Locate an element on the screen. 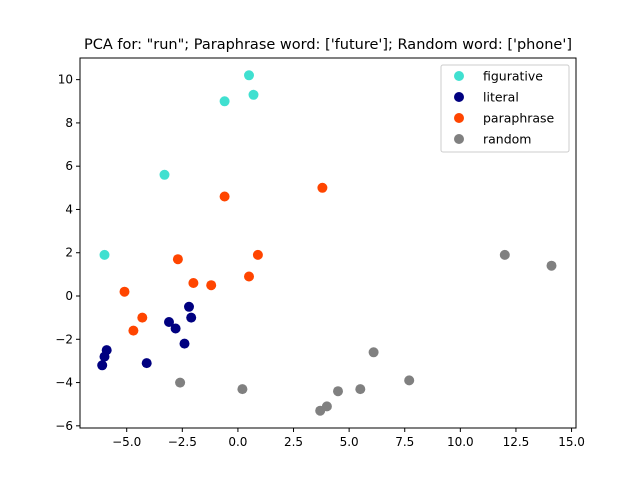 This screenshot has height=480, width=640. y-tick-label: 0 is located at coordinates (69, 296).